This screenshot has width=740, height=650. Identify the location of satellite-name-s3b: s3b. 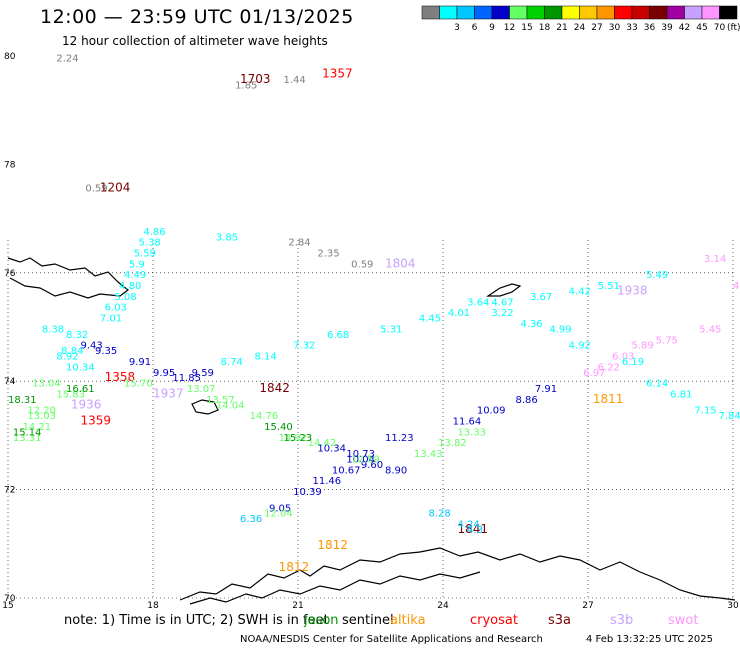
(622, 620).